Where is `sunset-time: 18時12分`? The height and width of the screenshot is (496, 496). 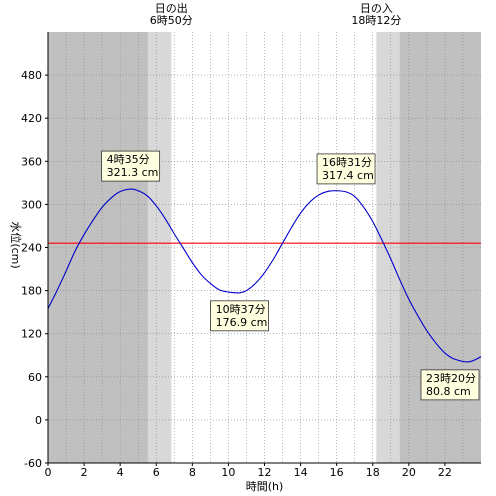 sunset-time: 18時12分 is located at coordinates (376, 20).